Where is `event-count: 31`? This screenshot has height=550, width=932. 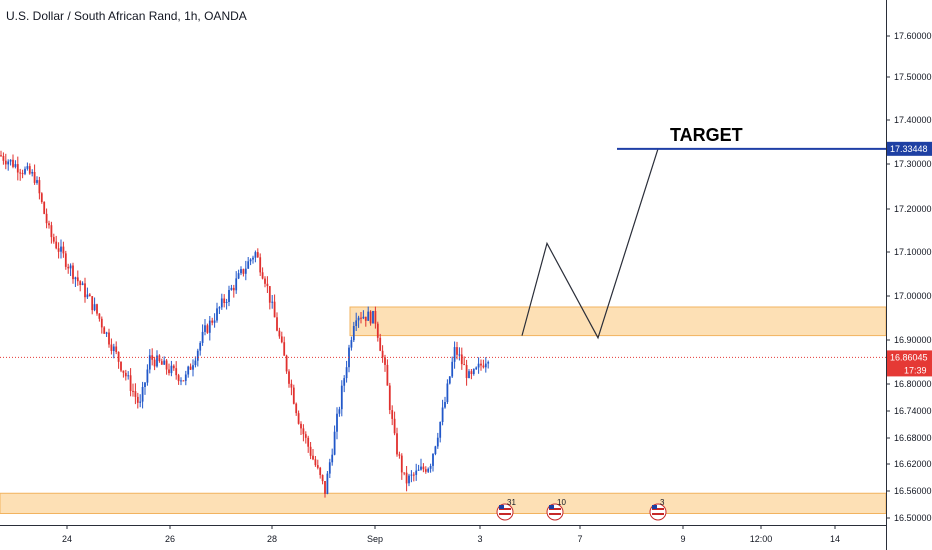 event-count: 31 is located at coordinates (511, 502).